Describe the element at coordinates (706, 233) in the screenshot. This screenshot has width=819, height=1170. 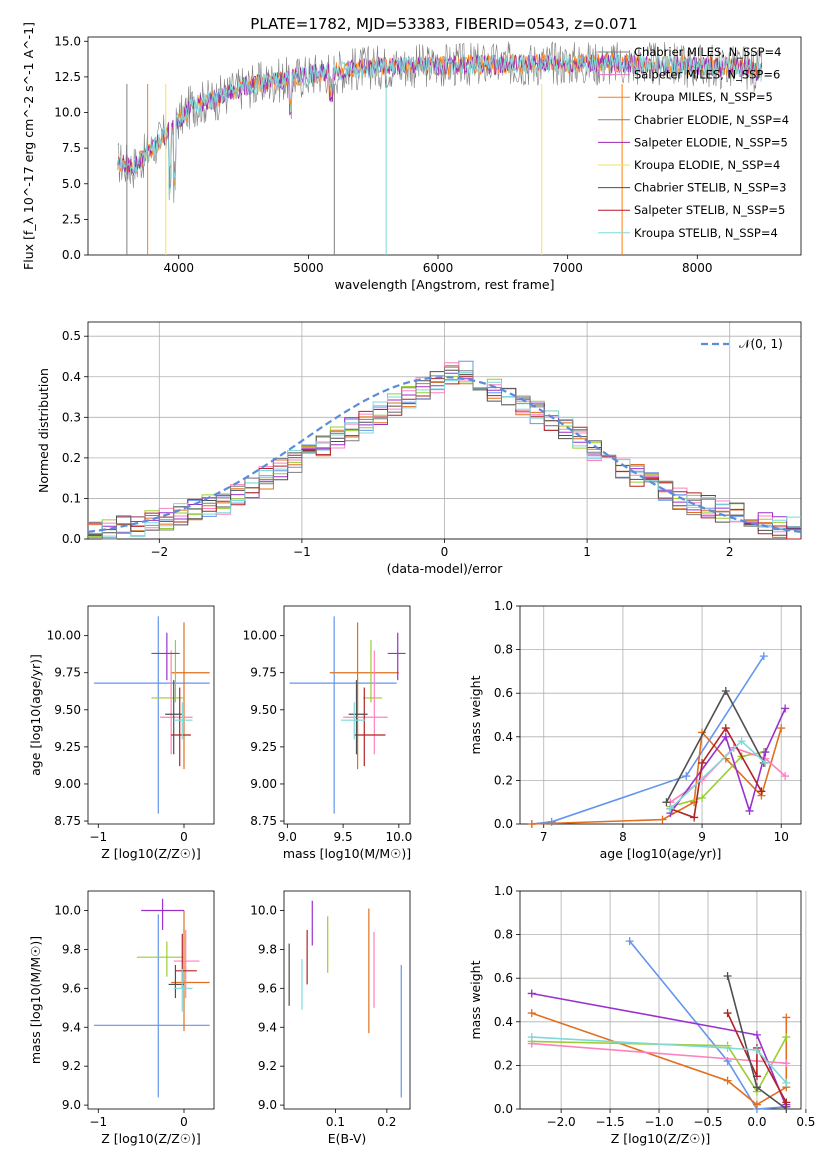
I see `legend-label: Kroupa STELIB, N_SSP=4` at that location.